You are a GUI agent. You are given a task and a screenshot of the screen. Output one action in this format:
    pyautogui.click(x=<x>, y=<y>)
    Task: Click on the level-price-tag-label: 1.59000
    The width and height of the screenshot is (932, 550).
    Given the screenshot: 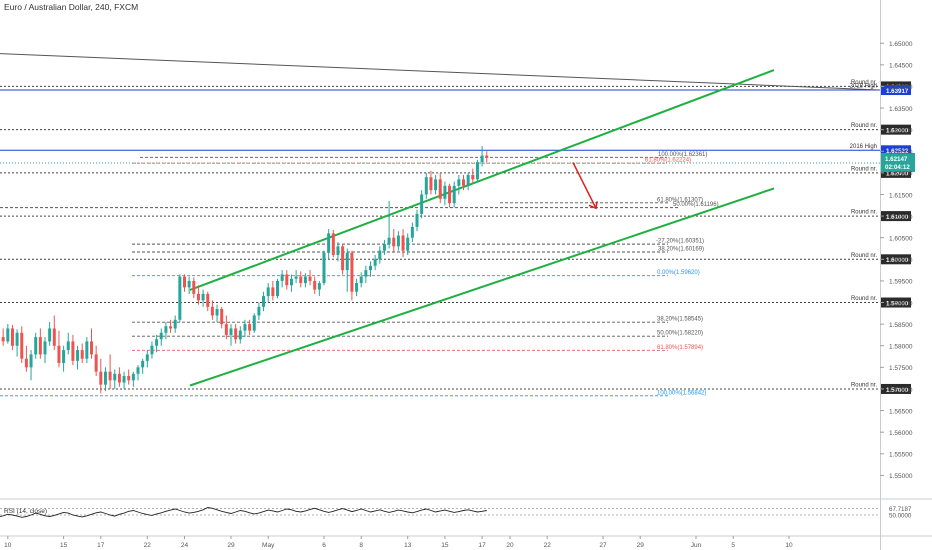 What is the action you would take?
    pyautogui.click(x=897, y=303)
    